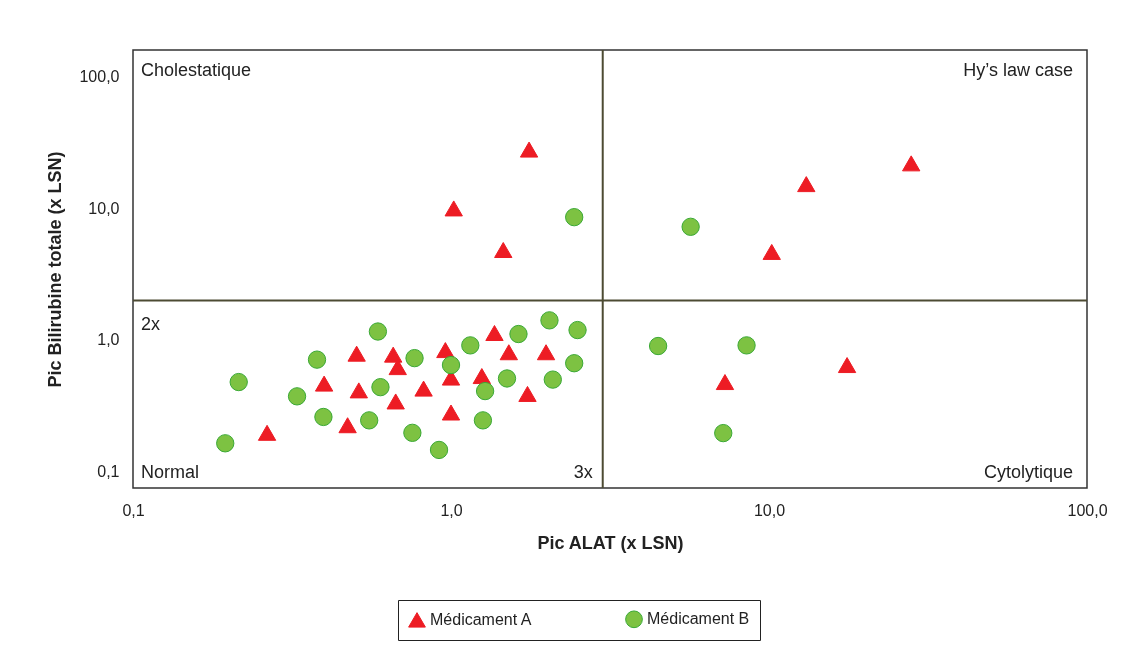 The image size is (1128, 670). What do you see at coordinates (1018, 70) in the screenshot?
I see `annotation: Hy’s law case` at bounding box center [1018, 70].